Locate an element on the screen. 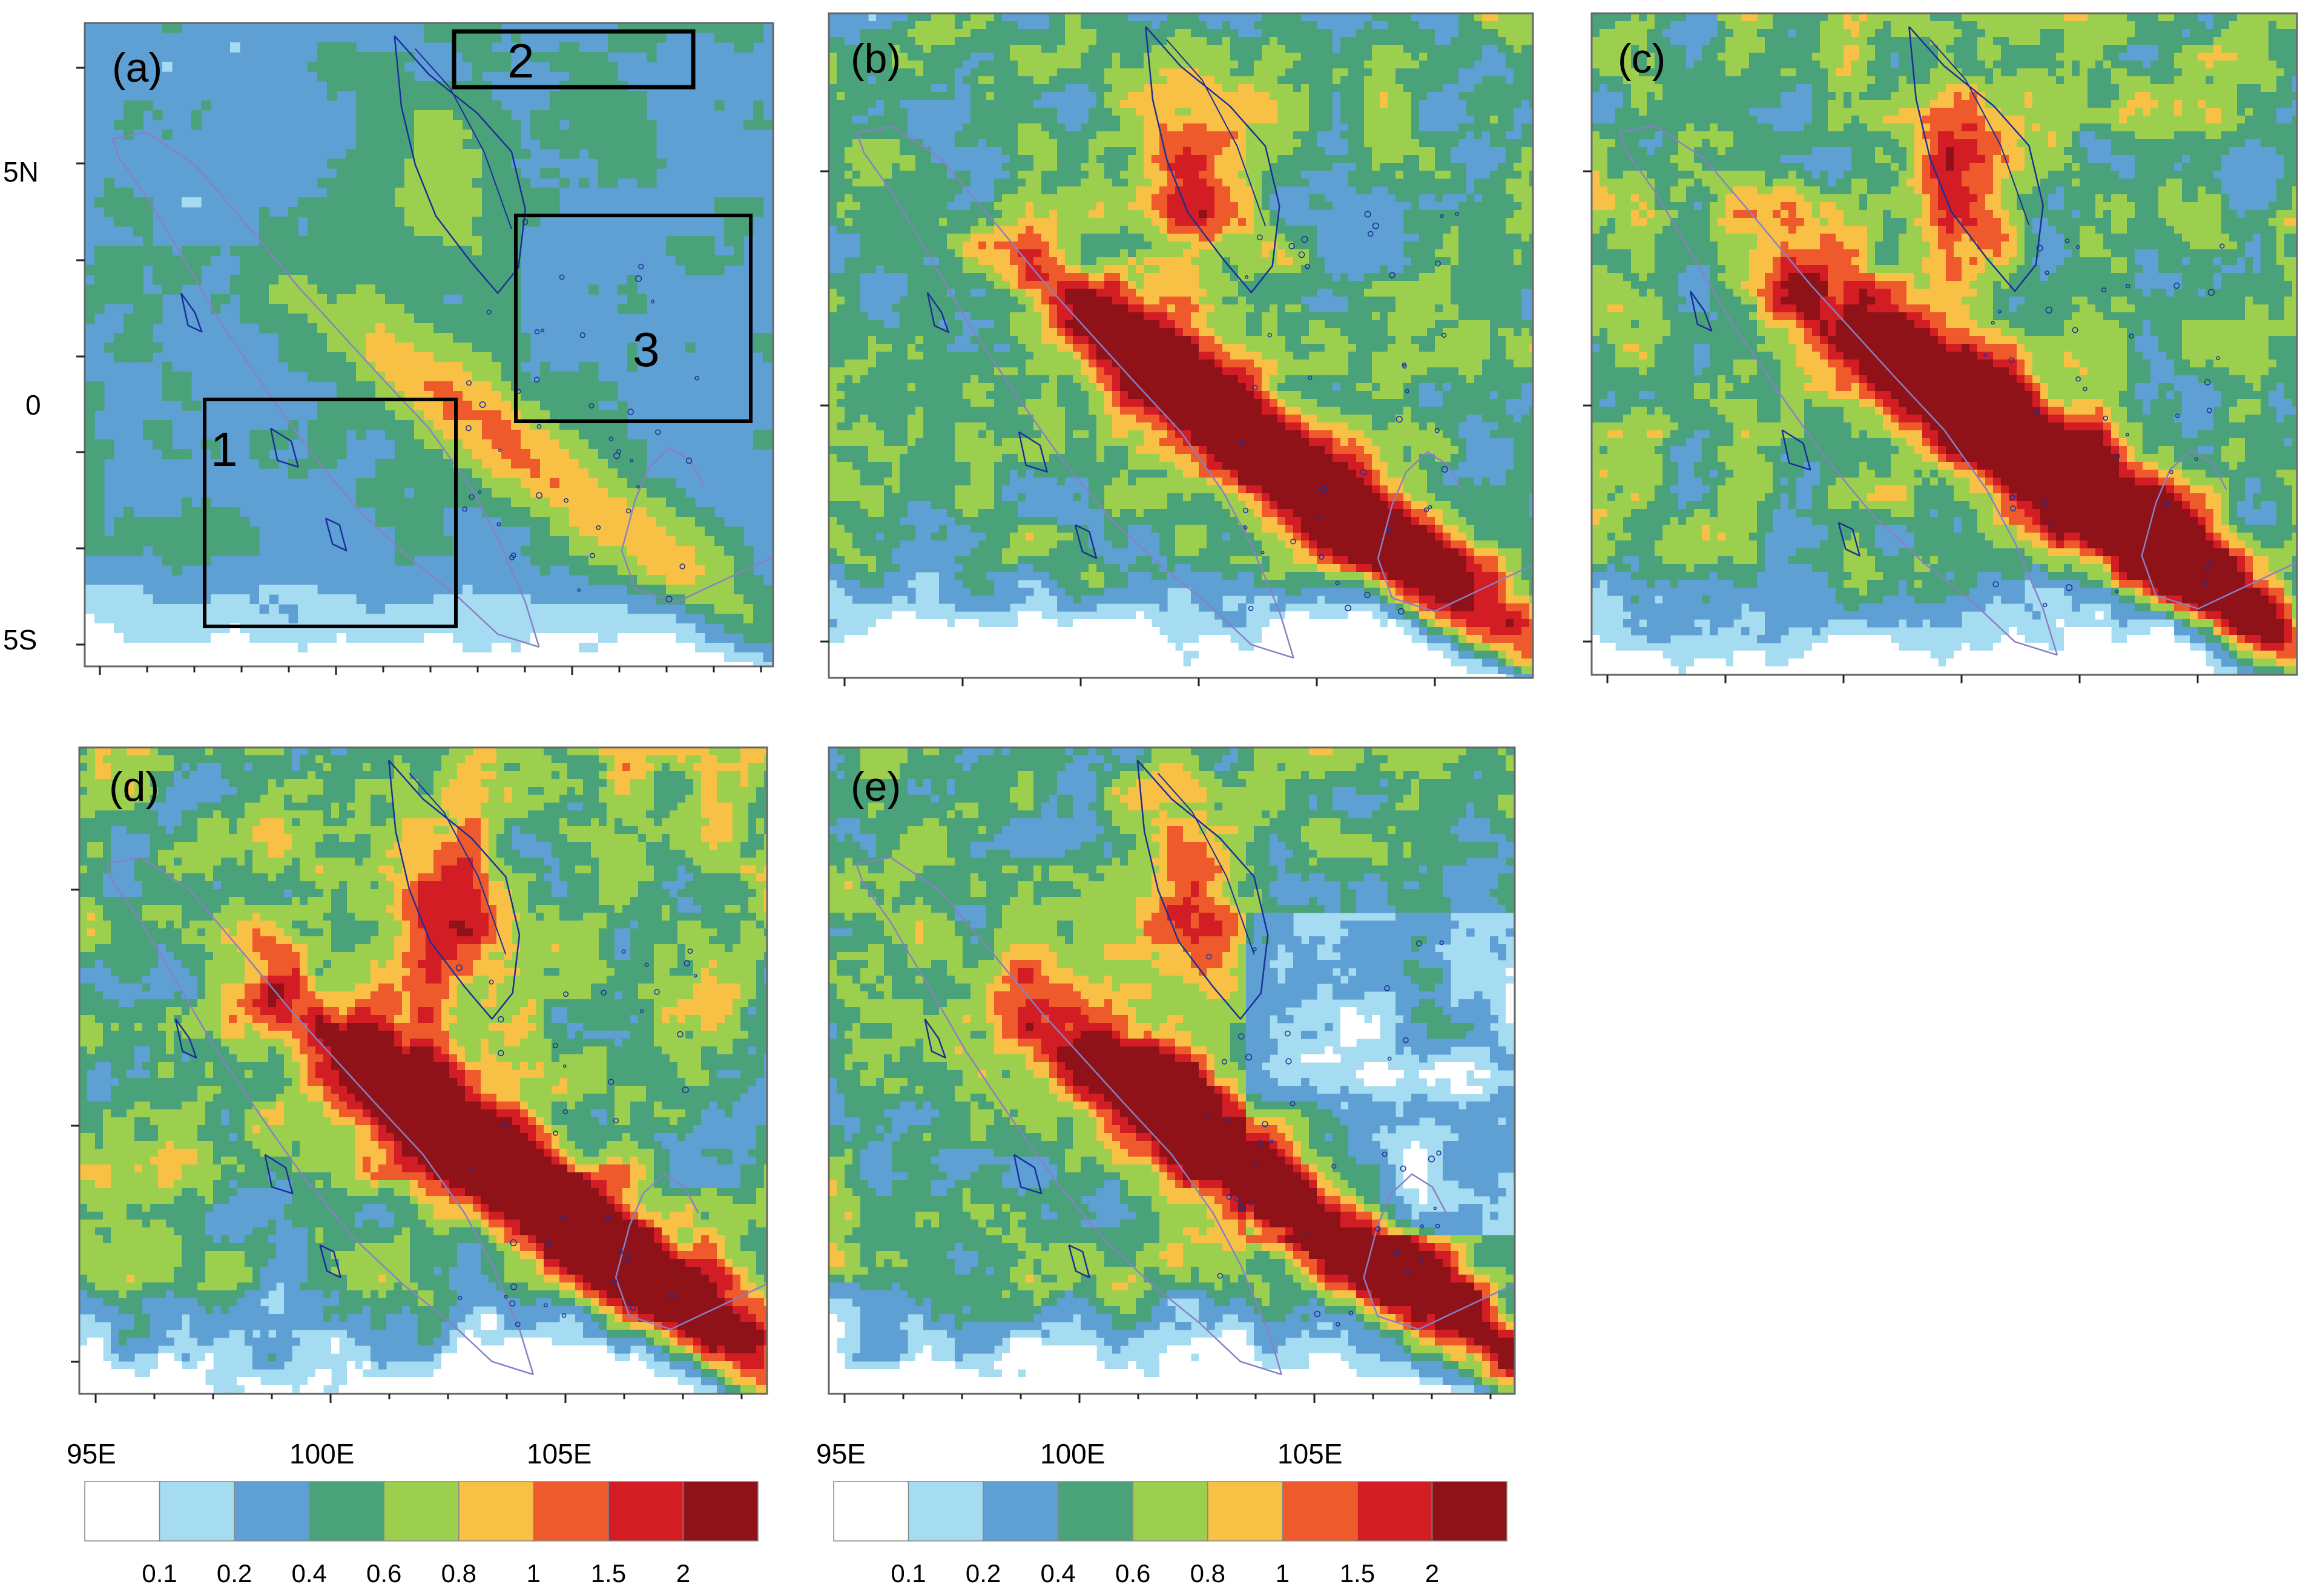 Image resolution: width=2300 pixels, height=1596 pixels. region-1-box is located at coordinates (330, 513).